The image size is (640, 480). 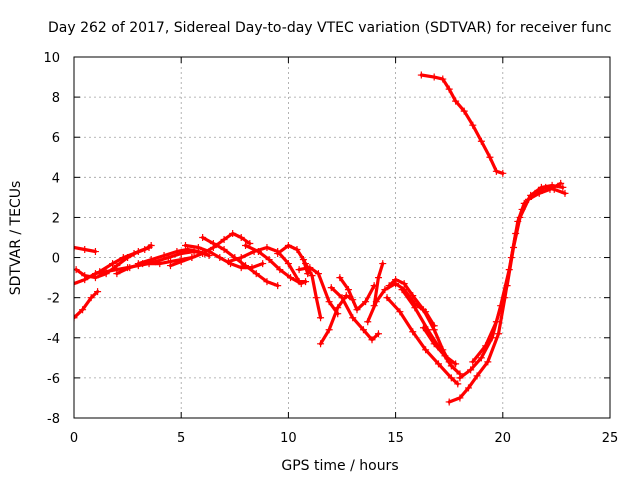 What do you see at coordinates (56, 138) in the screenshot?
I see `y-tick-label: 6` at bounding box center [56, 138].